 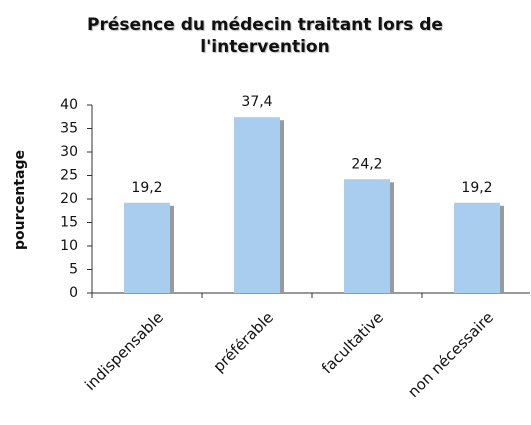 What do you see at coordinates (450, 354) in the screenshot?
I see `x-tick-label: non nécessaire` at bounding box center [450, 354].